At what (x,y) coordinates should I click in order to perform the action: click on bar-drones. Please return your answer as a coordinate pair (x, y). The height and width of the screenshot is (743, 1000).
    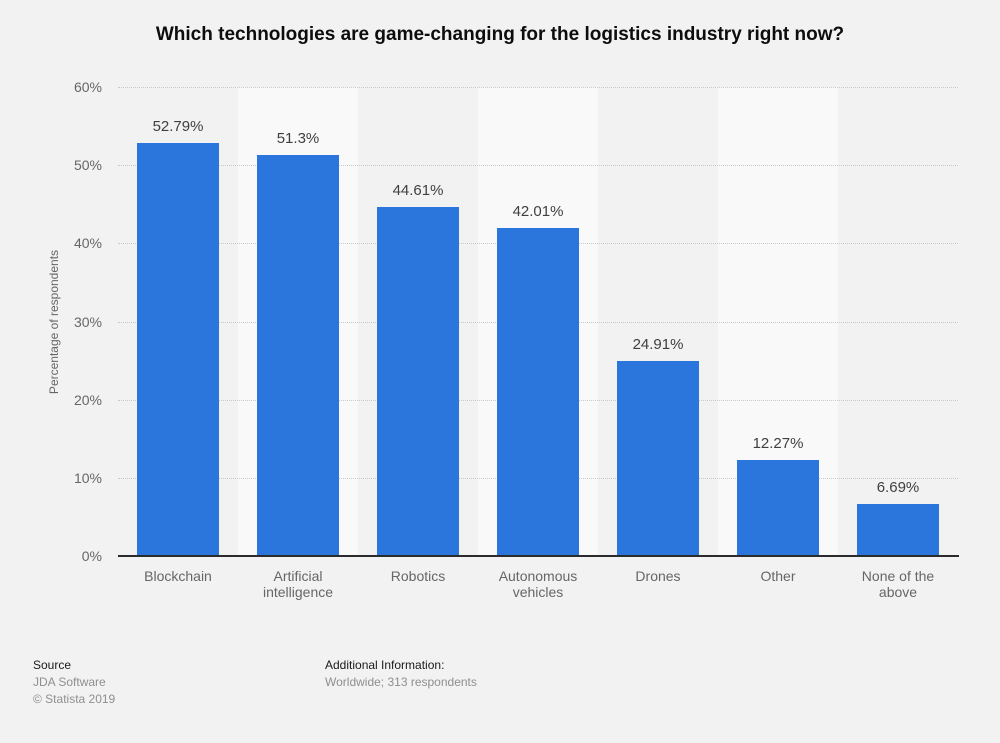
    Looking at the image, I should click on (658, 458).